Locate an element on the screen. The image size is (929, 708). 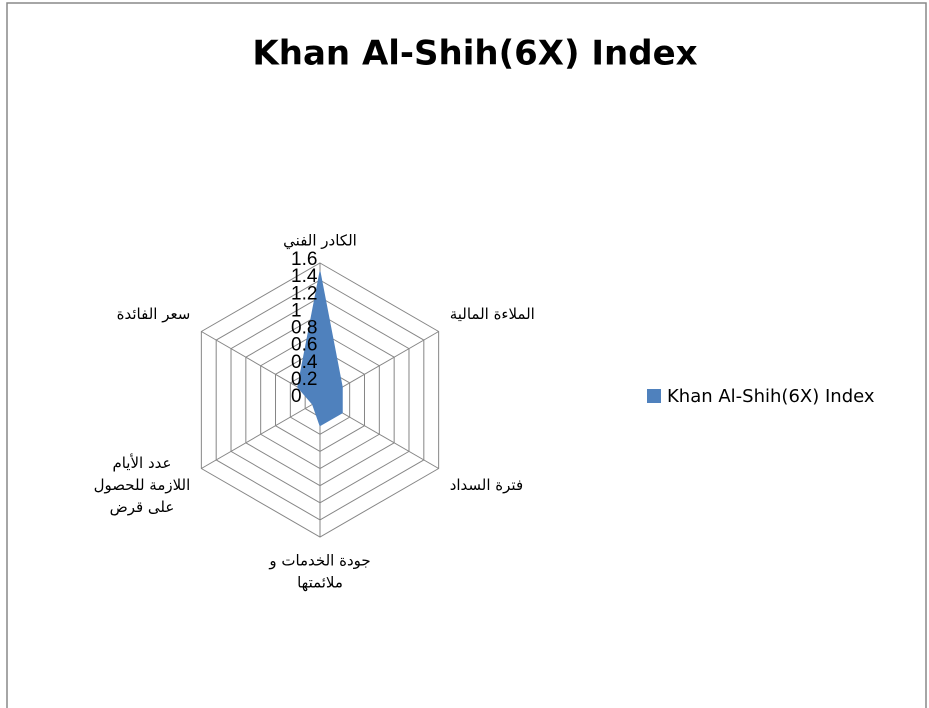
tick-label: 0 is located at coordinates (296, 396).